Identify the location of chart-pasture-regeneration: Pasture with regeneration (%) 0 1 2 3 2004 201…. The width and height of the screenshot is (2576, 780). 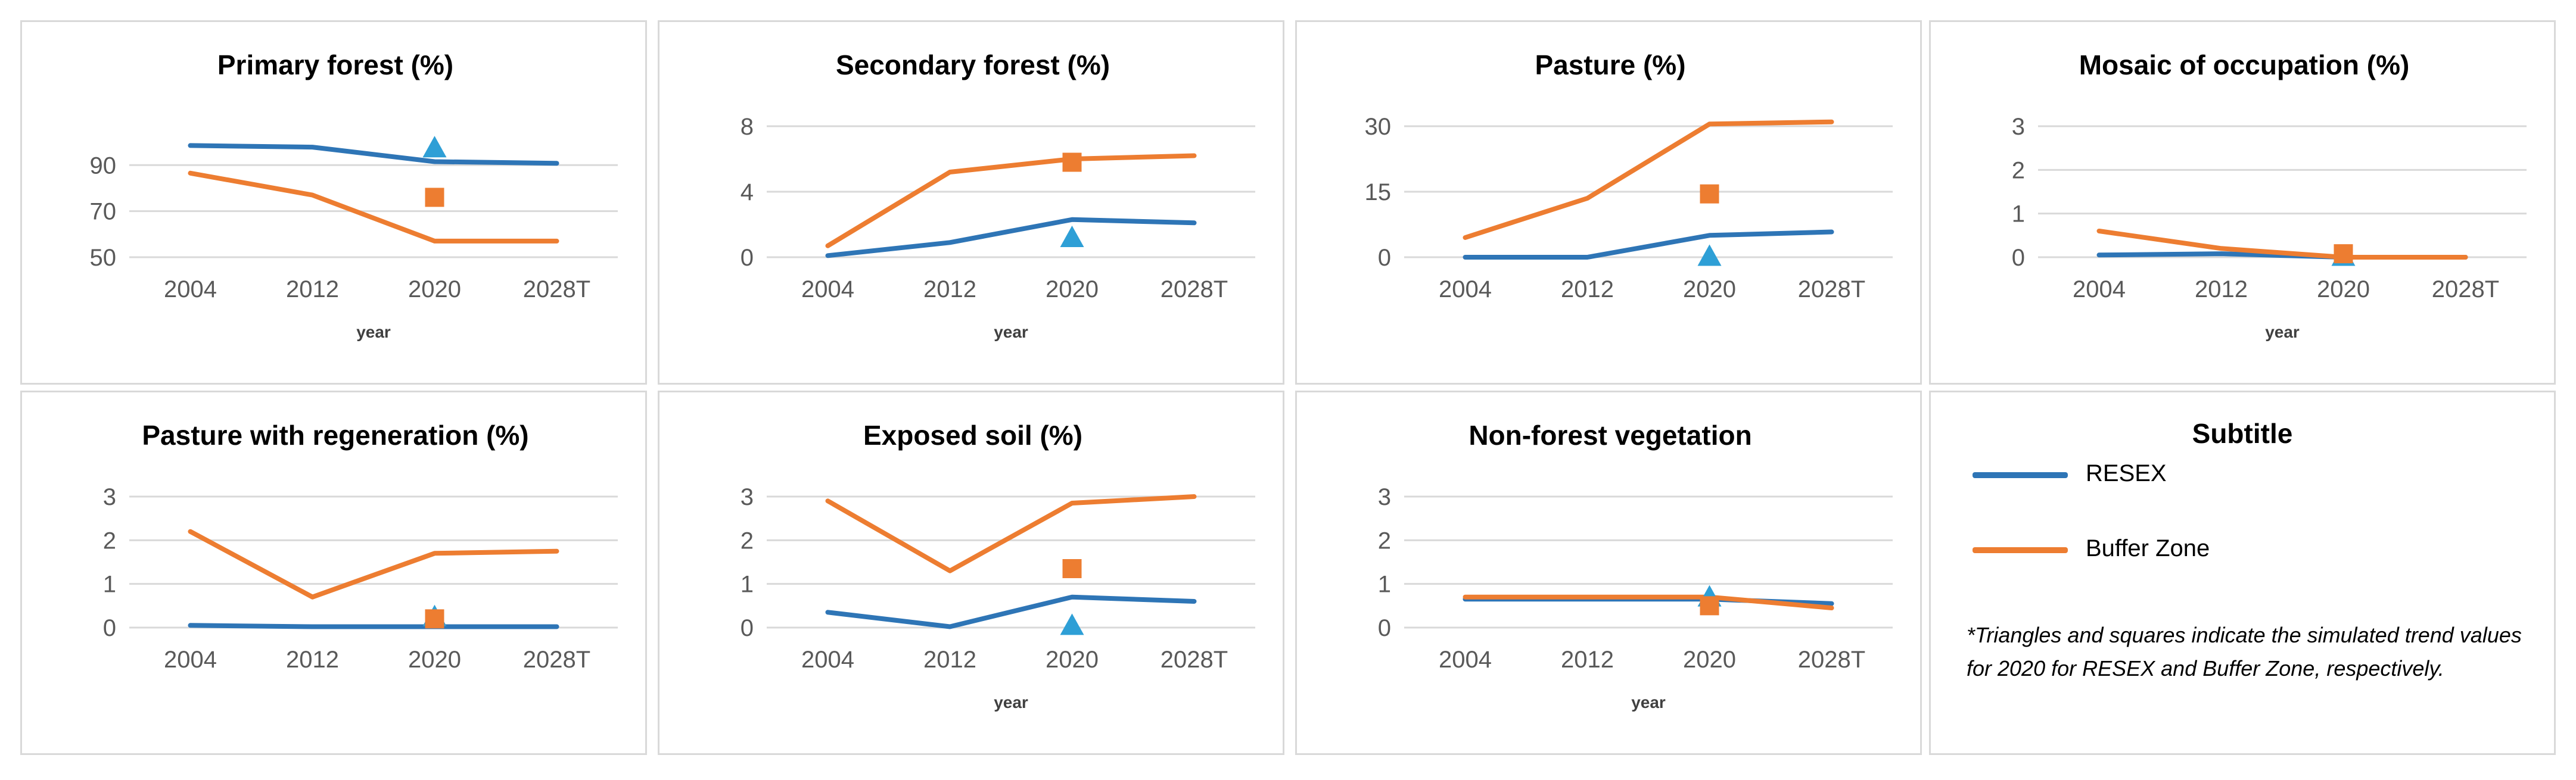
(333, 573).